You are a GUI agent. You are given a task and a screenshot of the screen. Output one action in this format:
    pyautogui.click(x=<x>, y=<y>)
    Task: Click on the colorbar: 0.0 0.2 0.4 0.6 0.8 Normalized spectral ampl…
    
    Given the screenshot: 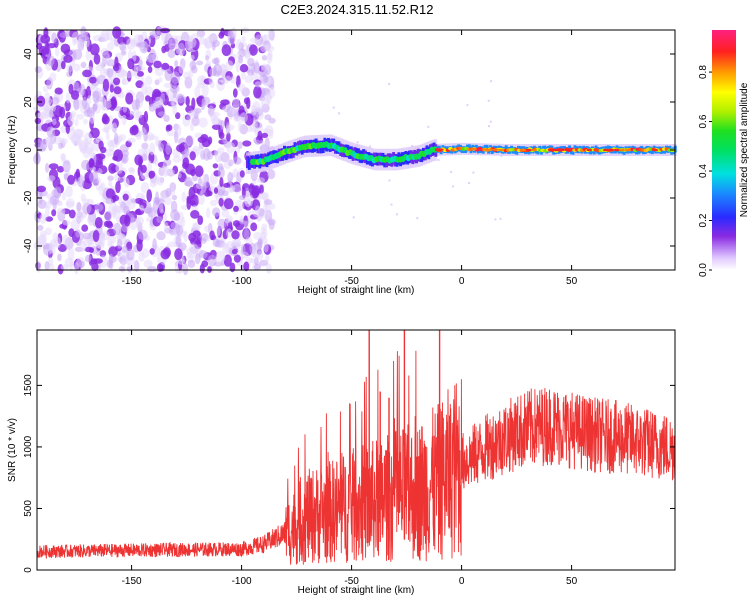 What is the action you would take?
    pyautogui.click(x=724, y=153)
    